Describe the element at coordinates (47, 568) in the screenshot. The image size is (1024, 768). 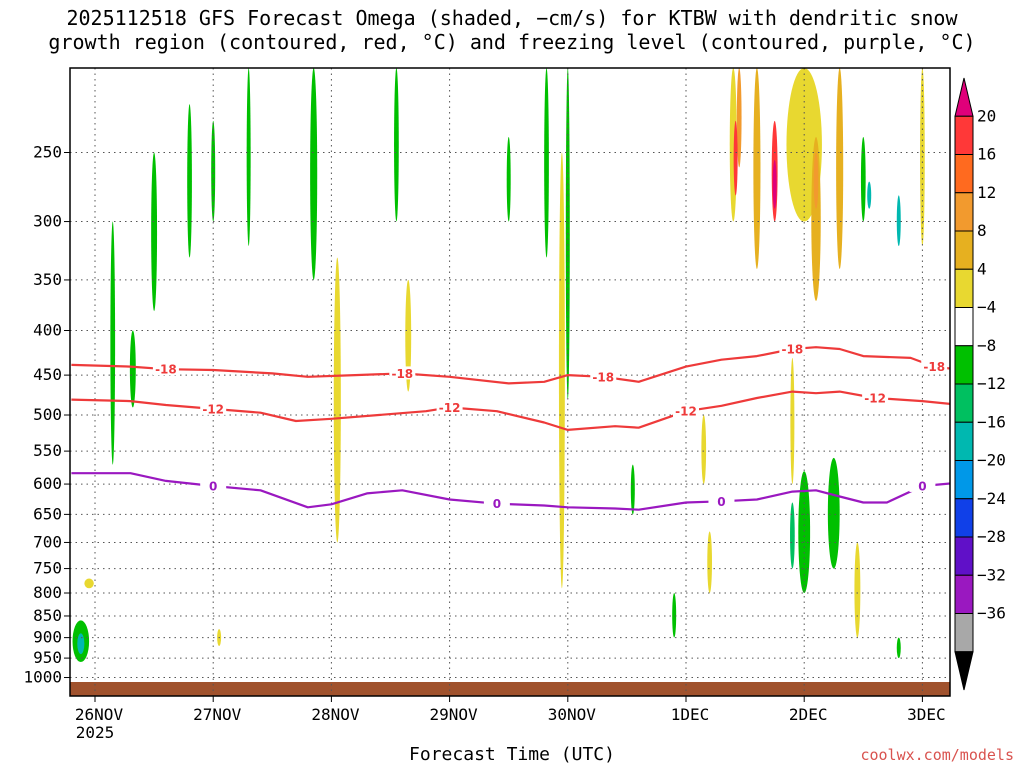
I see `ytick-label-750: 750` at that location.